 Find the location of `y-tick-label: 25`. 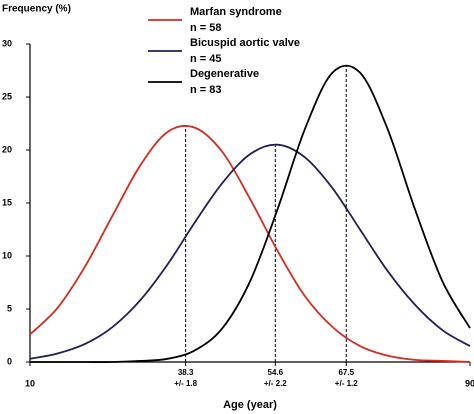

y-tick-label: 25 is located at coordinates (7, 96).